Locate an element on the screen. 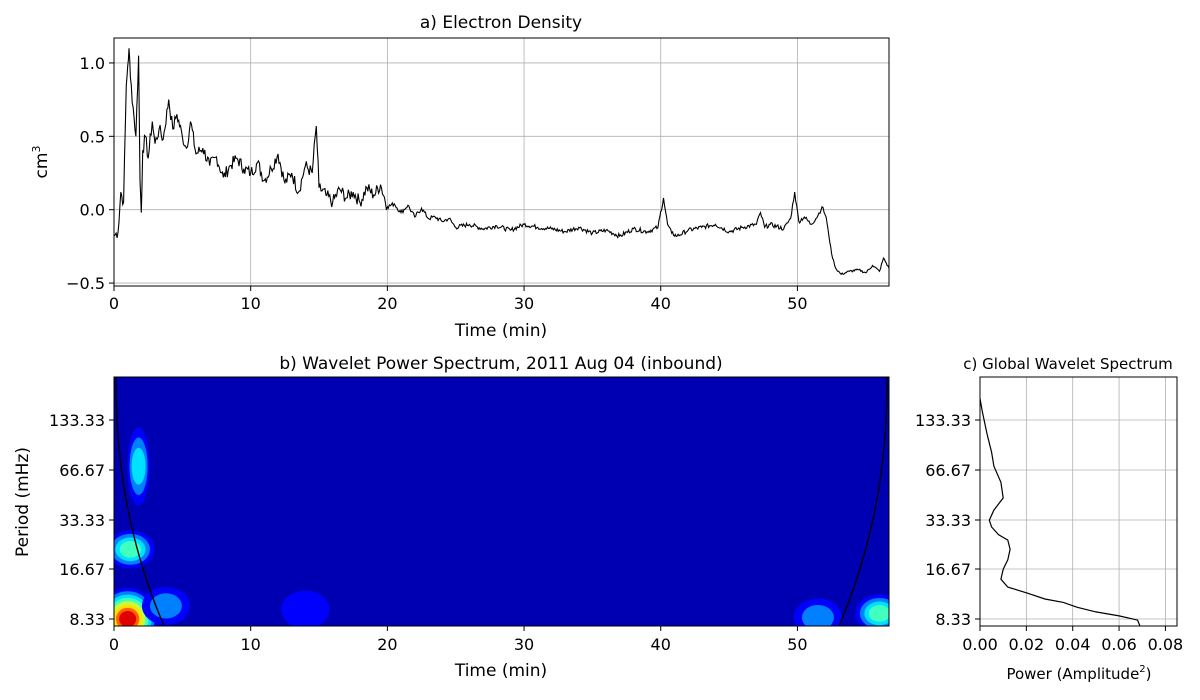  panel-b-ytick-label: 133.33 is located at coordinates (77, 420).